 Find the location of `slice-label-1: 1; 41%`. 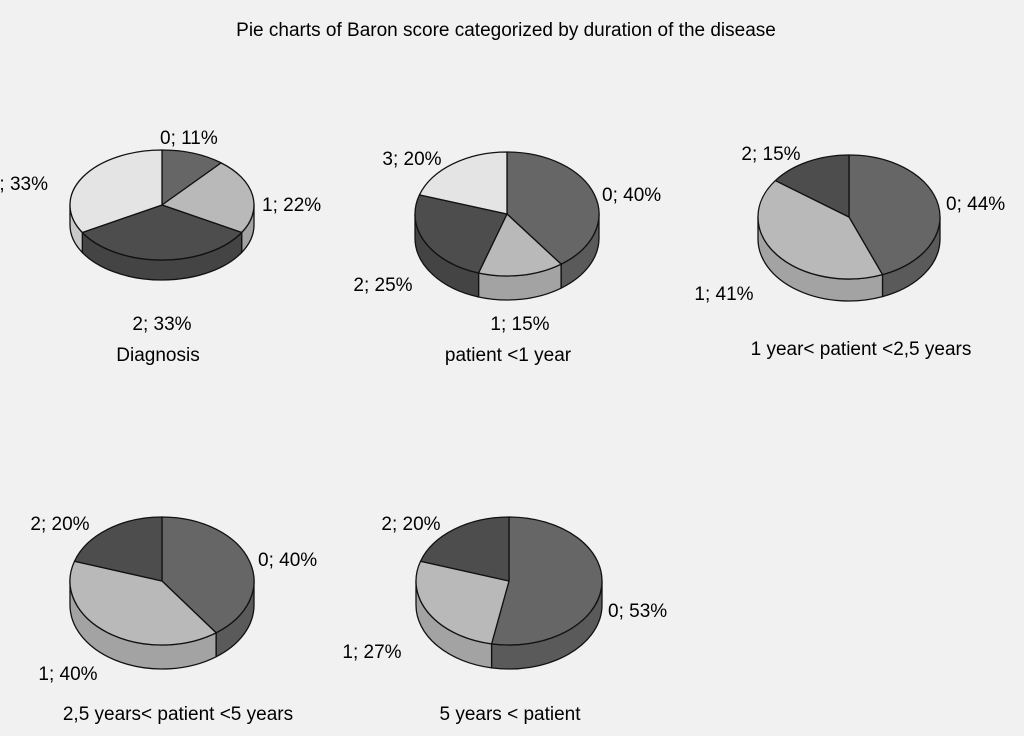

slice-label-1: 1; 41% is located at coordinates (723, 294).